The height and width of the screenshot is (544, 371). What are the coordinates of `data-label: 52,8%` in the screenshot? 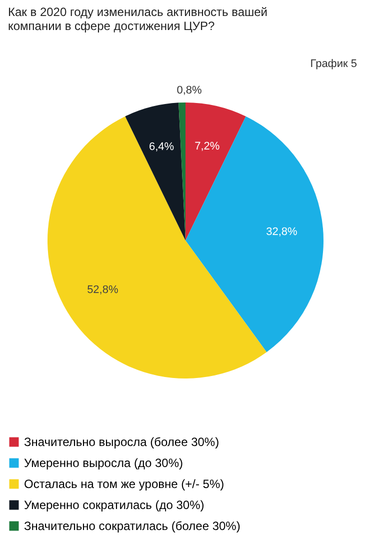 It's located at (102, 290).